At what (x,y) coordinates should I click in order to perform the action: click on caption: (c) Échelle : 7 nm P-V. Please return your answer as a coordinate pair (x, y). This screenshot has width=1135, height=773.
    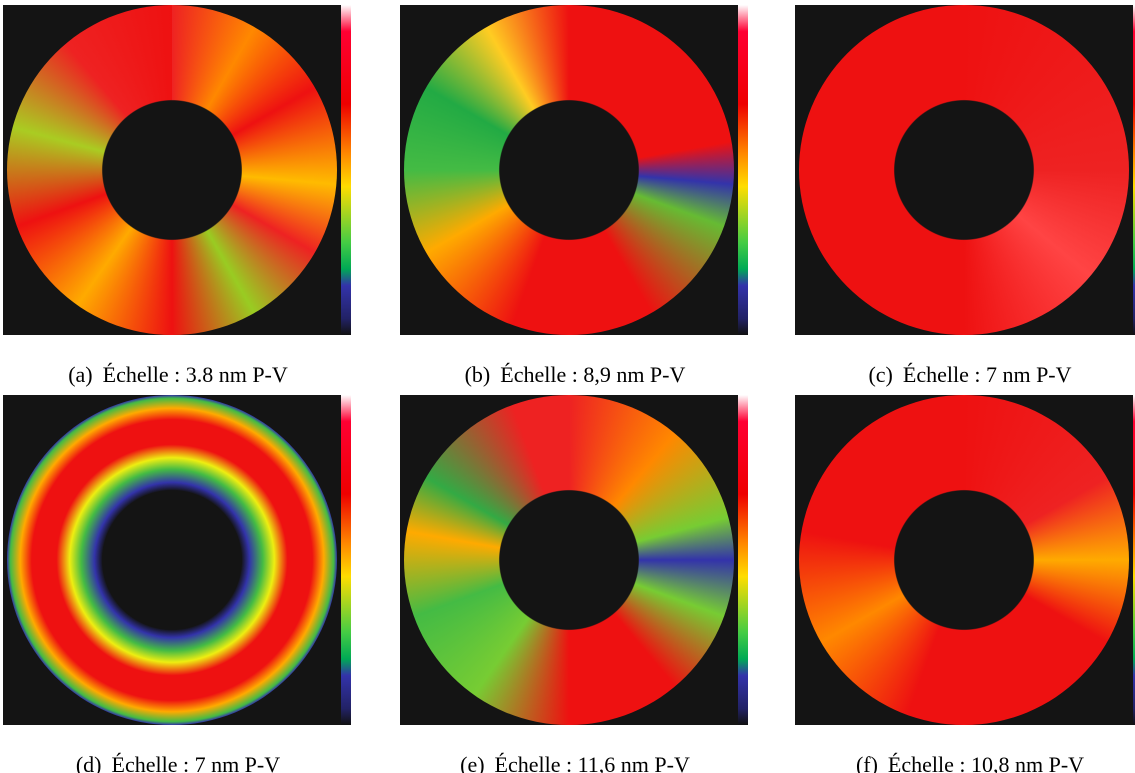
    Looking at the image, I should click on (965, 375).